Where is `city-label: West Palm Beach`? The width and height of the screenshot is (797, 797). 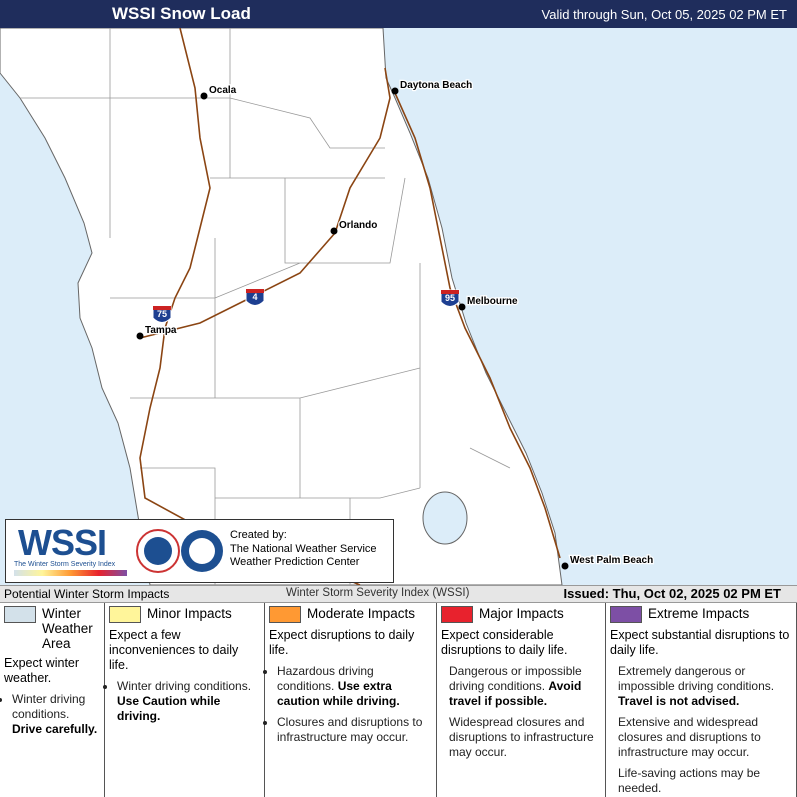
city-label: West Palm Beach is located at coordinates (611, 560).